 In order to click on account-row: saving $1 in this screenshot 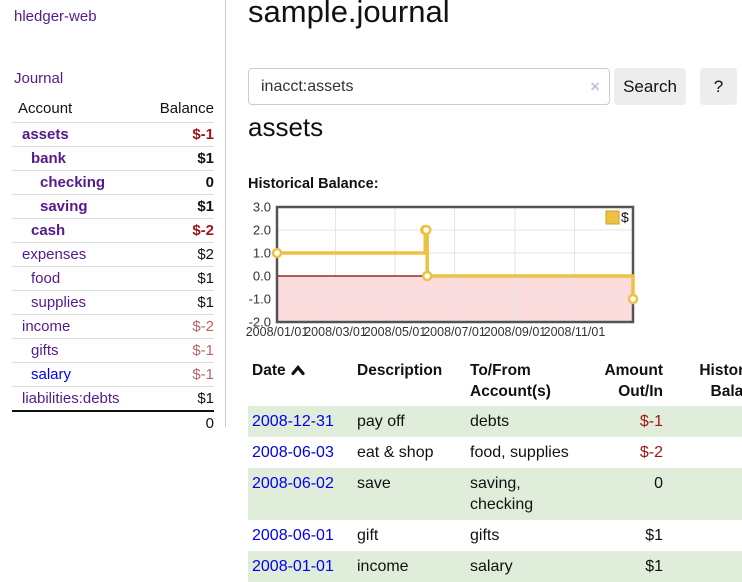, I will do `click(113, 206)`.